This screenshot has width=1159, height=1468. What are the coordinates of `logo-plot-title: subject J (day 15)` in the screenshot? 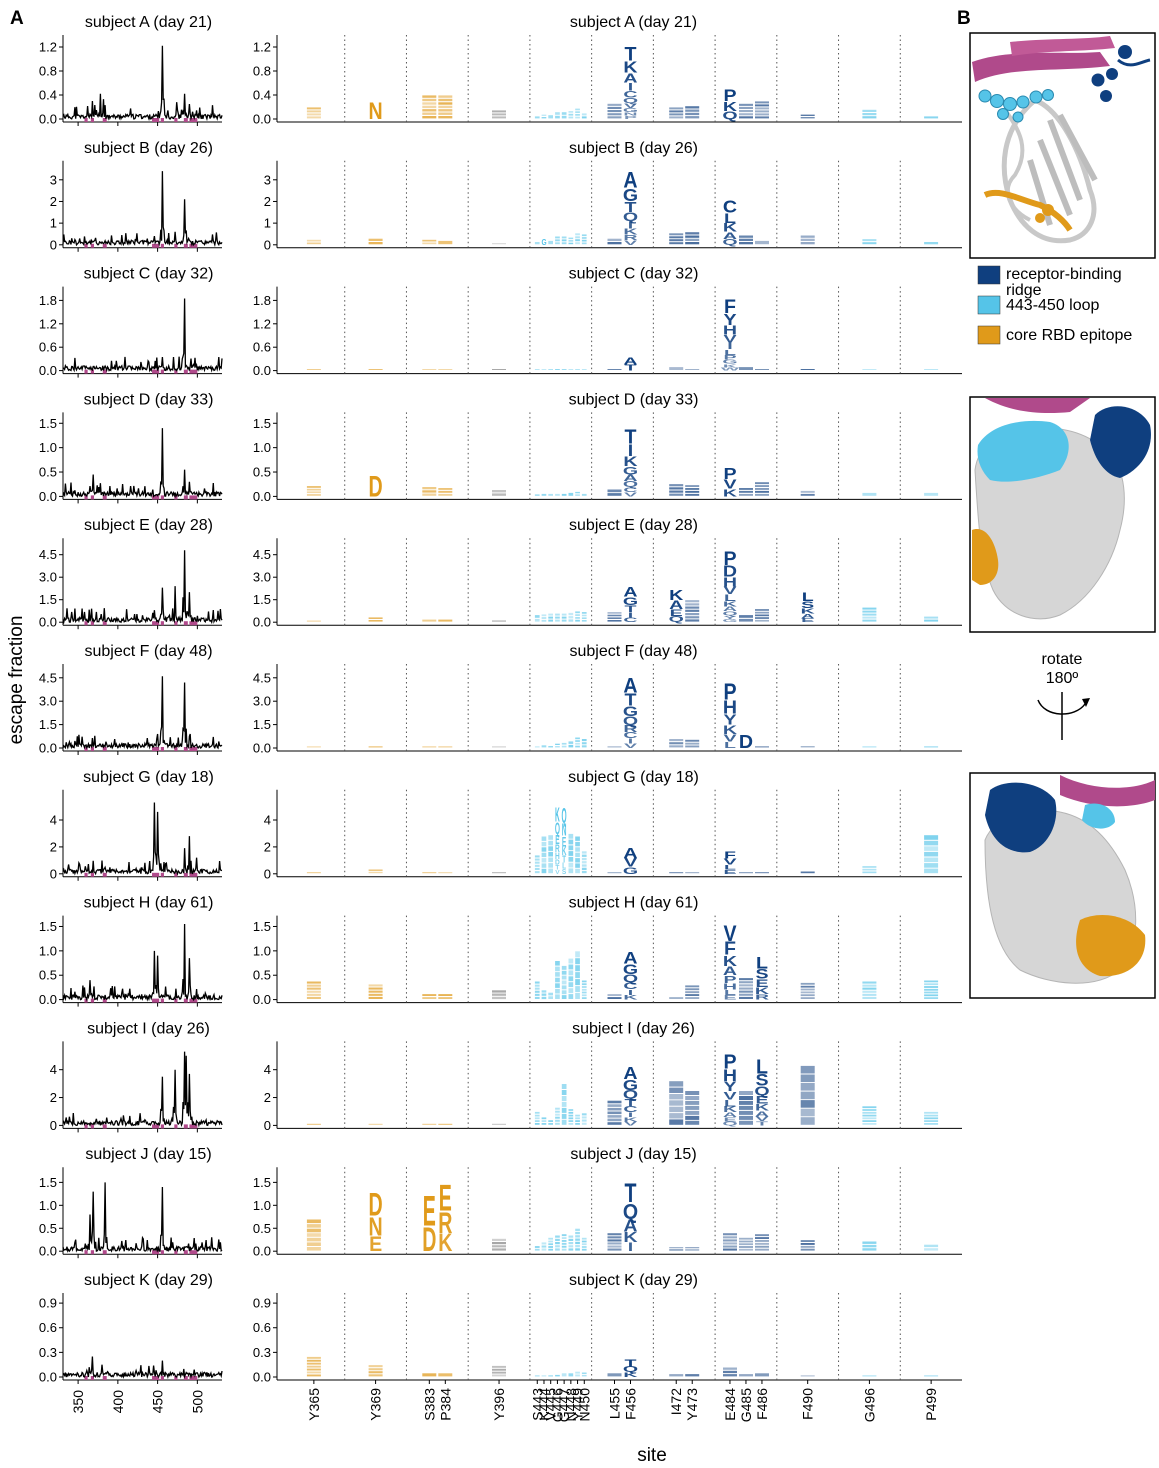 It's located at (633, 1154).